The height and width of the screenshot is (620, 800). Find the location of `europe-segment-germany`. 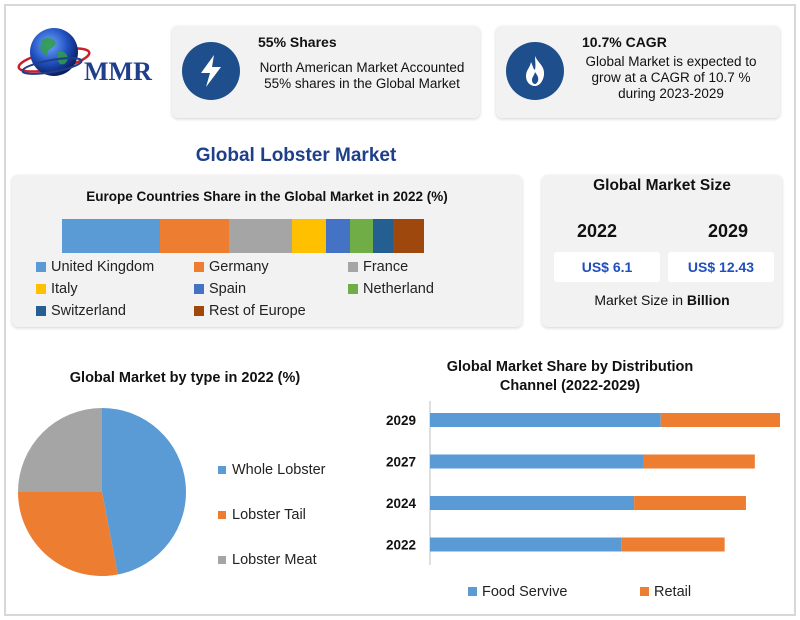

europe-segment-germany is located at coordinates (194, 236).